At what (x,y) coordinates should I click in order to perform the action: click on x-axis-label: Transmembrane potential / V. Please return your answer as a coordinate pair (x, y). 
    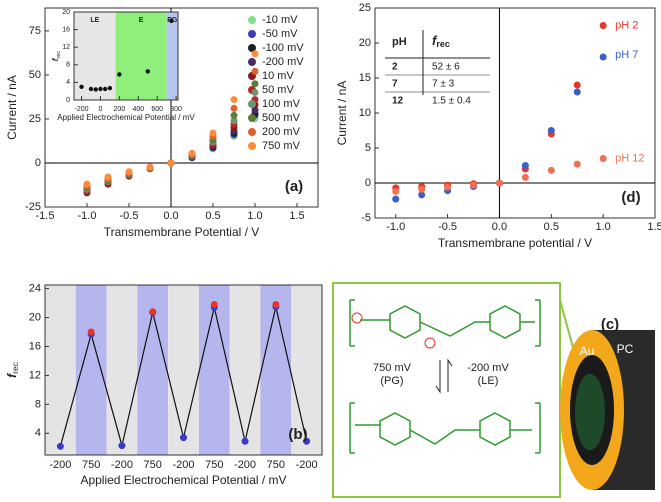
    Looking at the image, I should click on (515, 243).